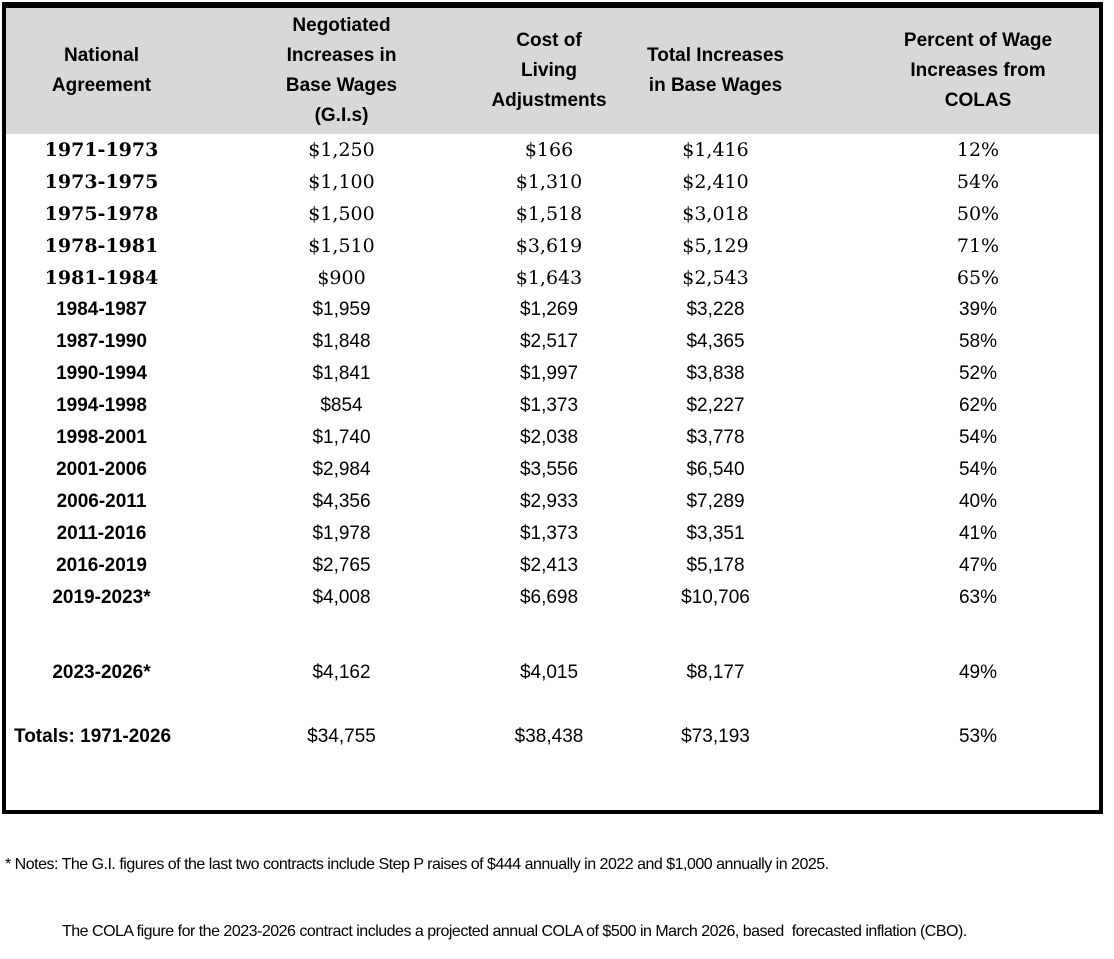  I want to click on cola-cell: $166, so click(549, 150).